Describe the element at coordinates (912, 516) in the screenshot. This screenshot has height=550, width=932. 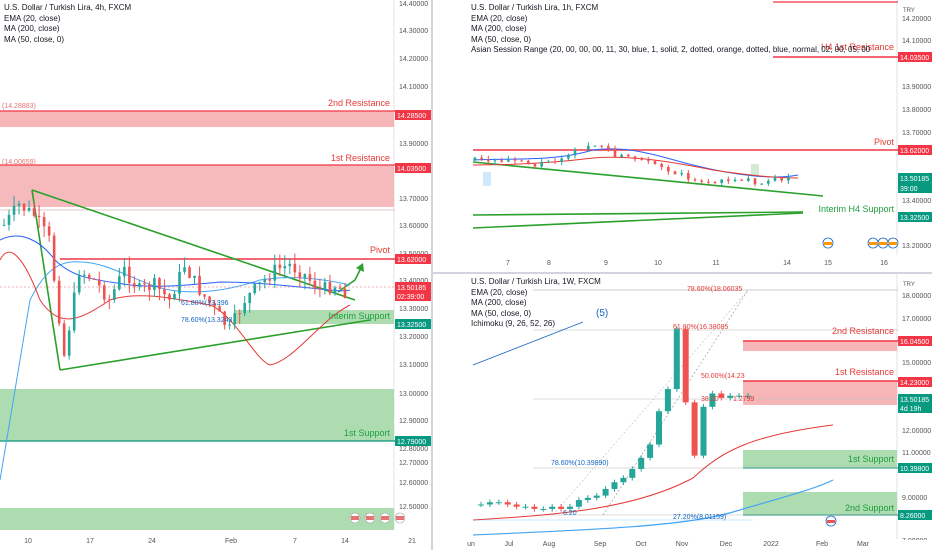
I see `1w-price-tag-text-5: 8.26000` at that location.